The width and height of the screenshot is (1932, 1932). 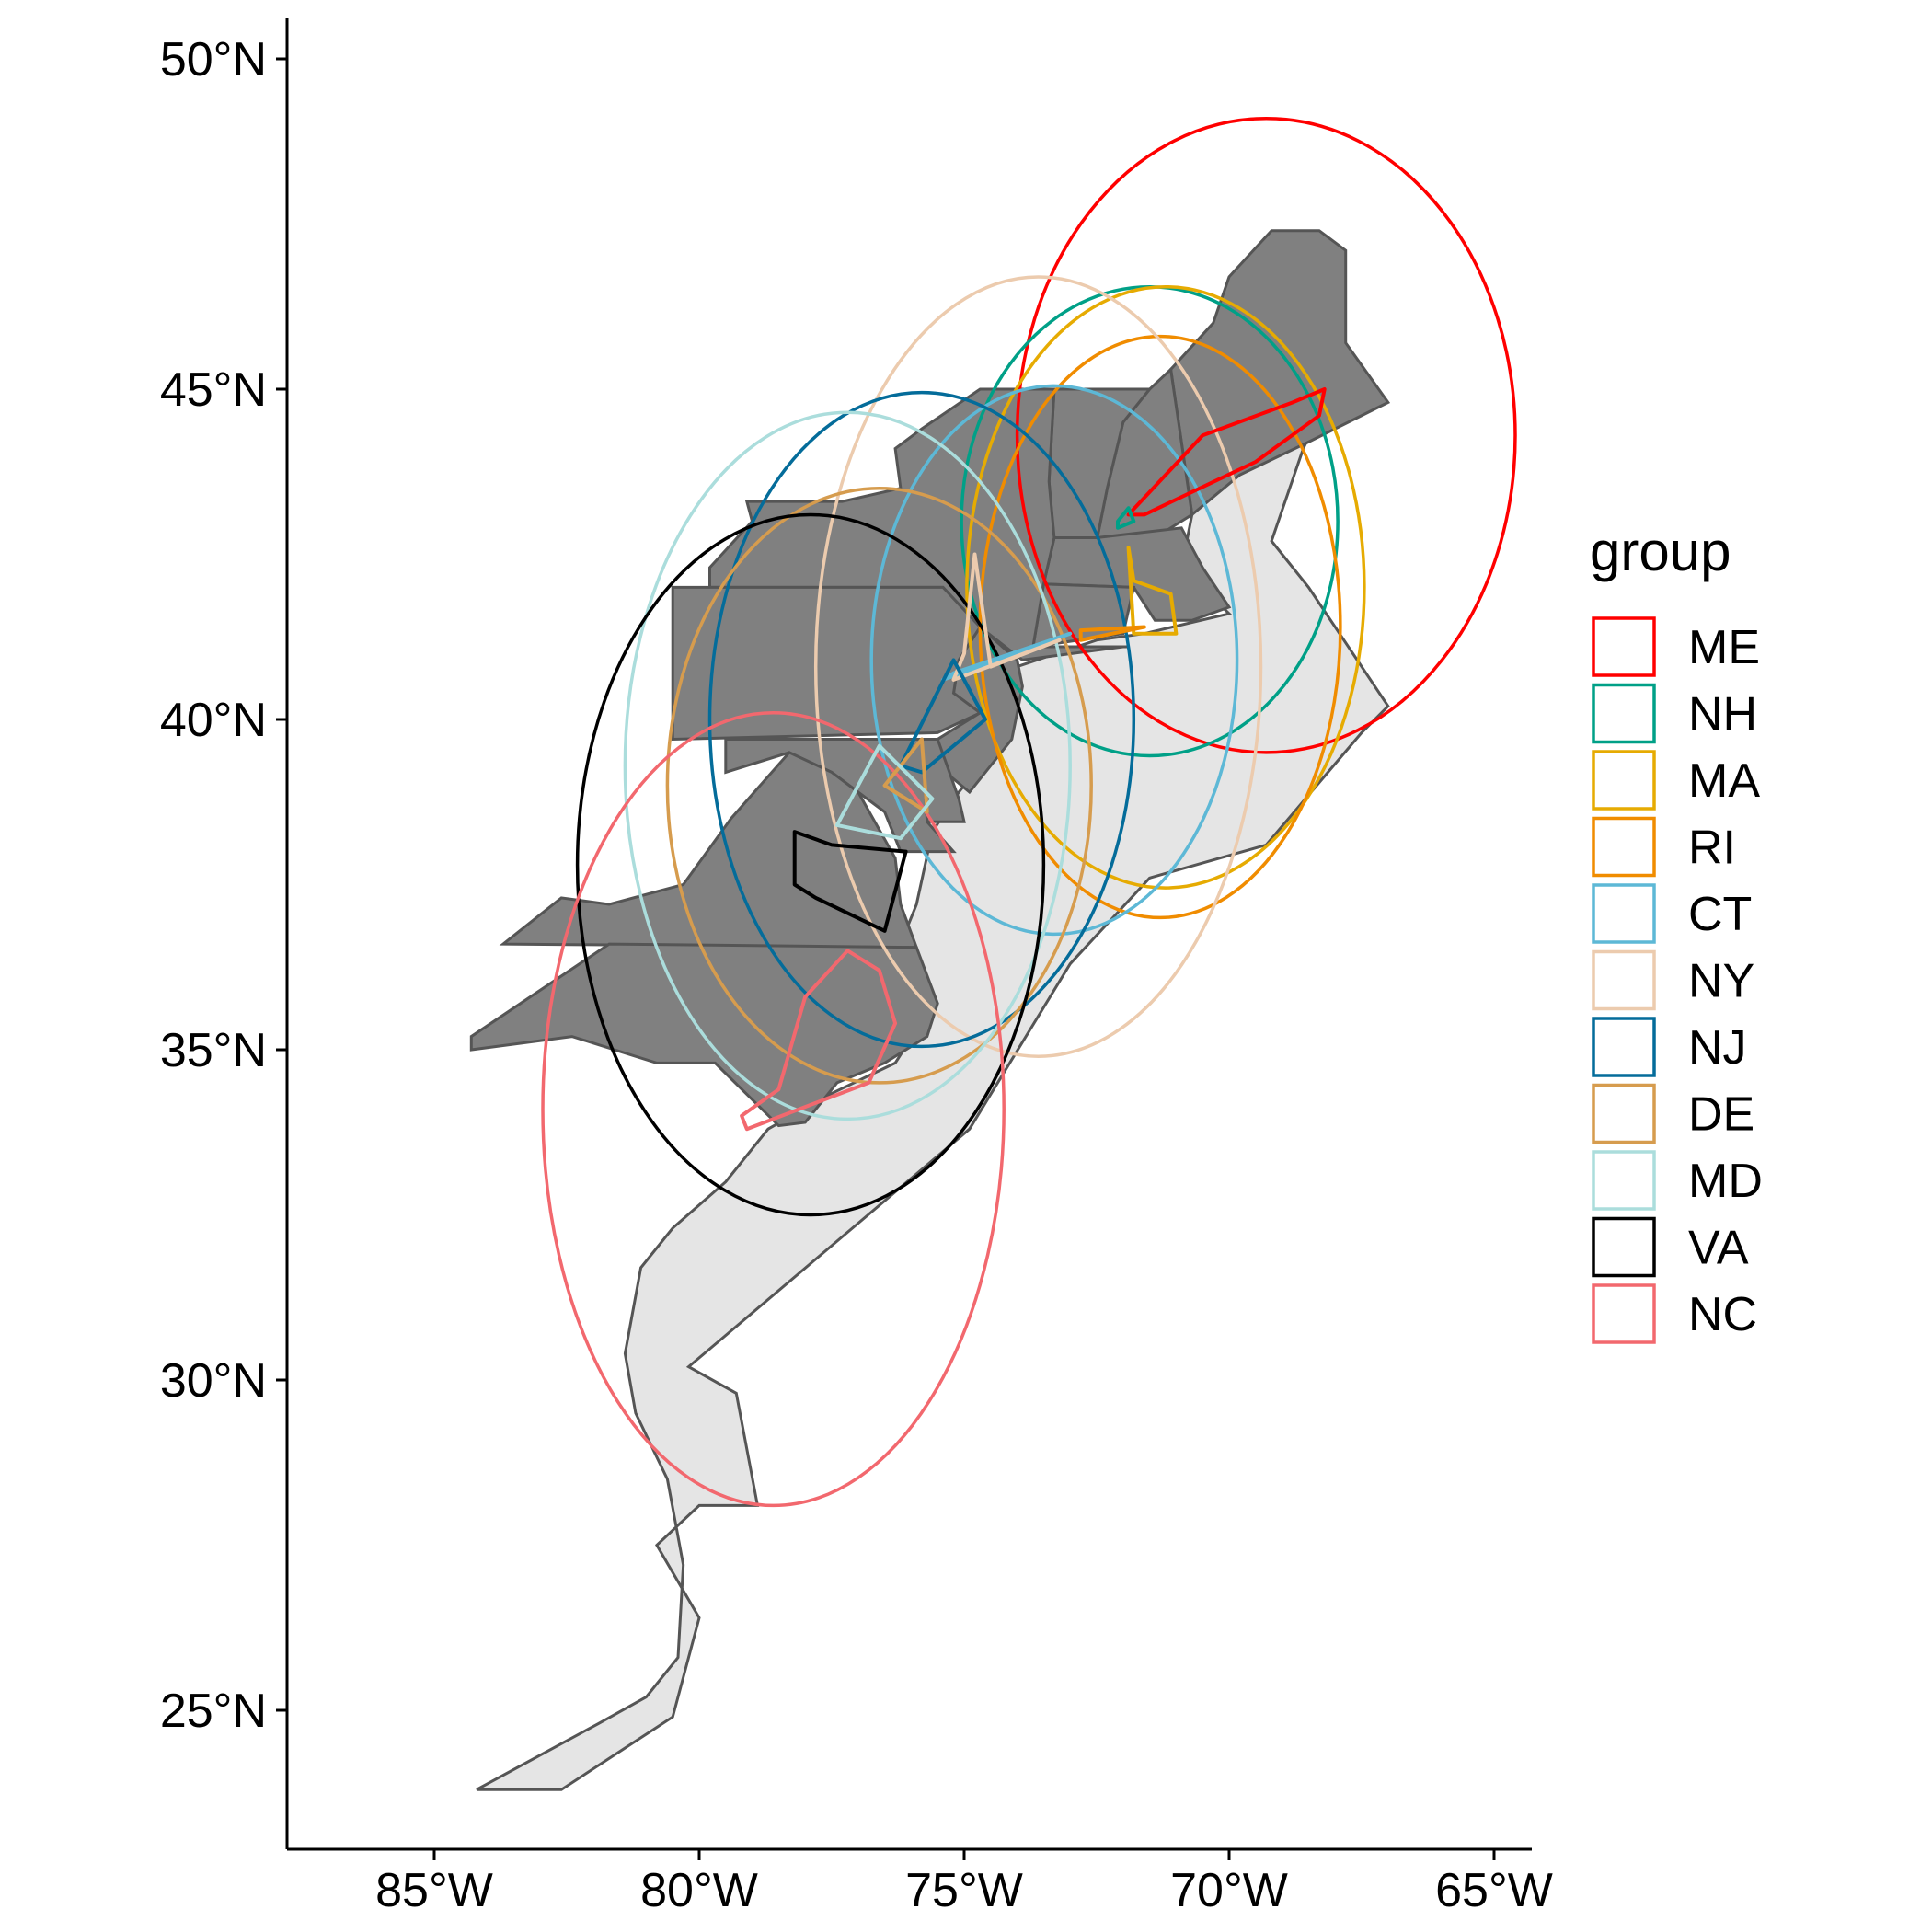 What do you see at coordinates (905, 775) in the screenshot?
I see `site-outline-de` at bounding box center [905, 775].